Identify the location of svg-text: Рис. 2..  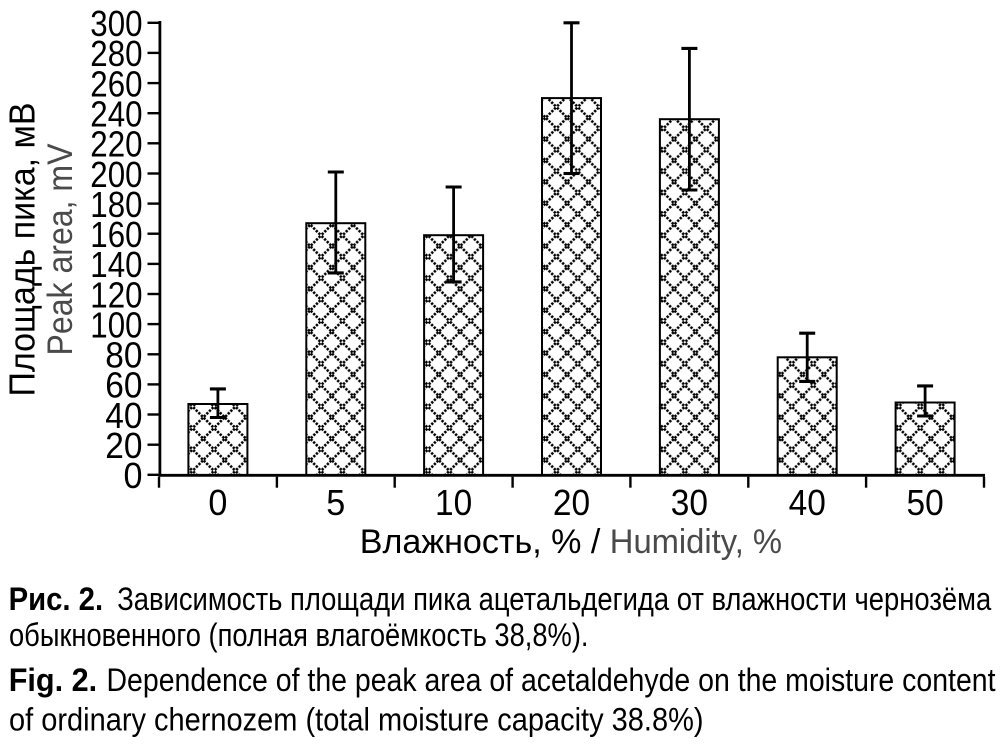
(56, 599).